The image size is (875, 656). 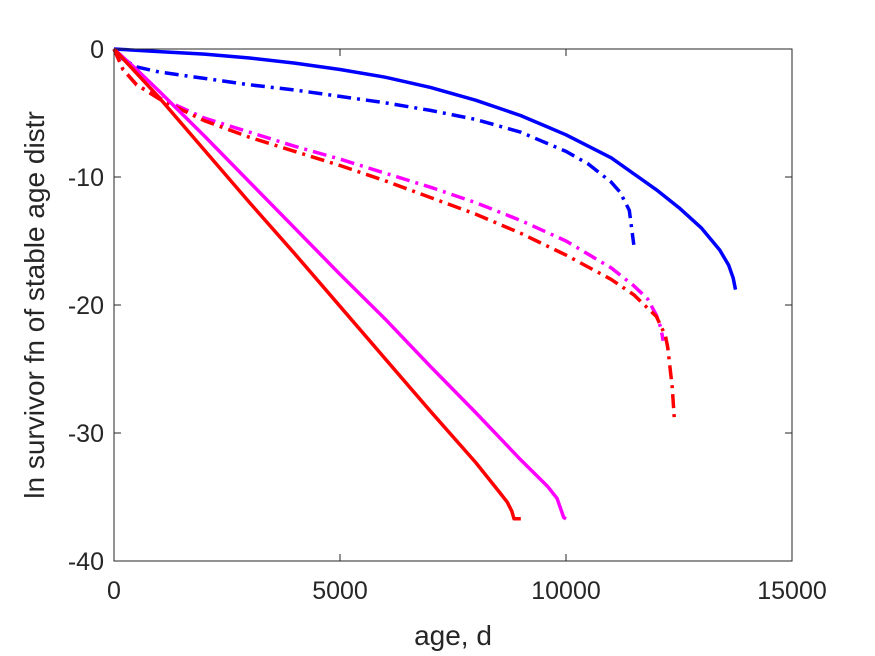 I want to click on y-axis-title: ln survivor fn of stable age distr, so click(x=34, y=305).